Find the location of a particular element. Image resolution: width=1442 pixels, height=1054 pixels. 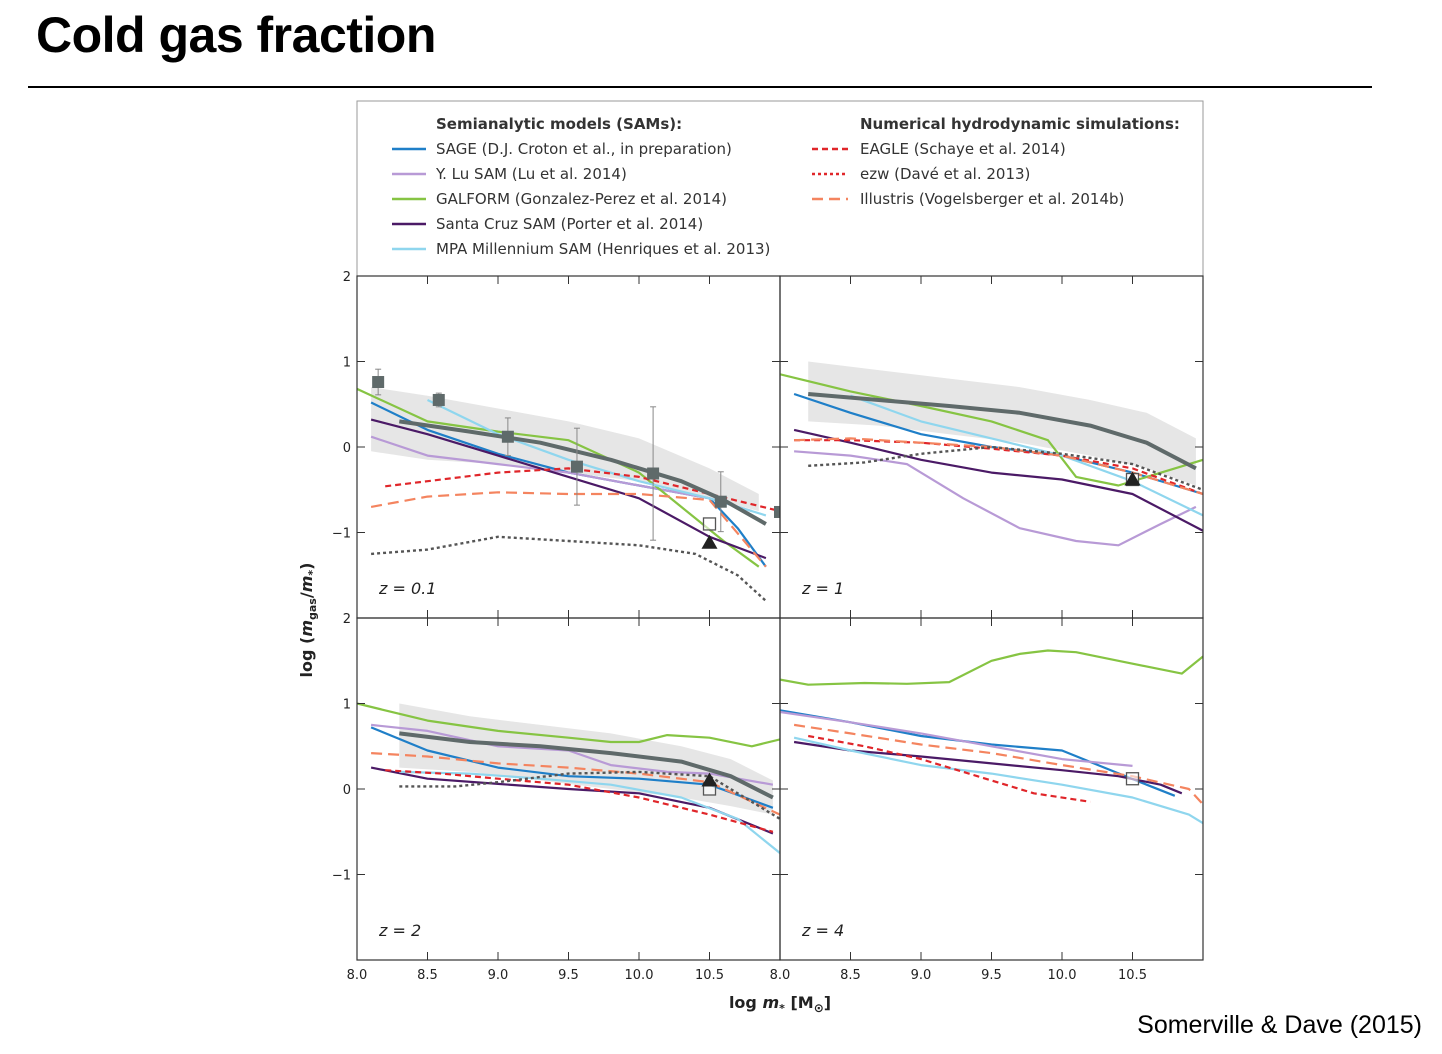

x-axis-title: log m* [M⊙] is located at coordinates (780, 1004).